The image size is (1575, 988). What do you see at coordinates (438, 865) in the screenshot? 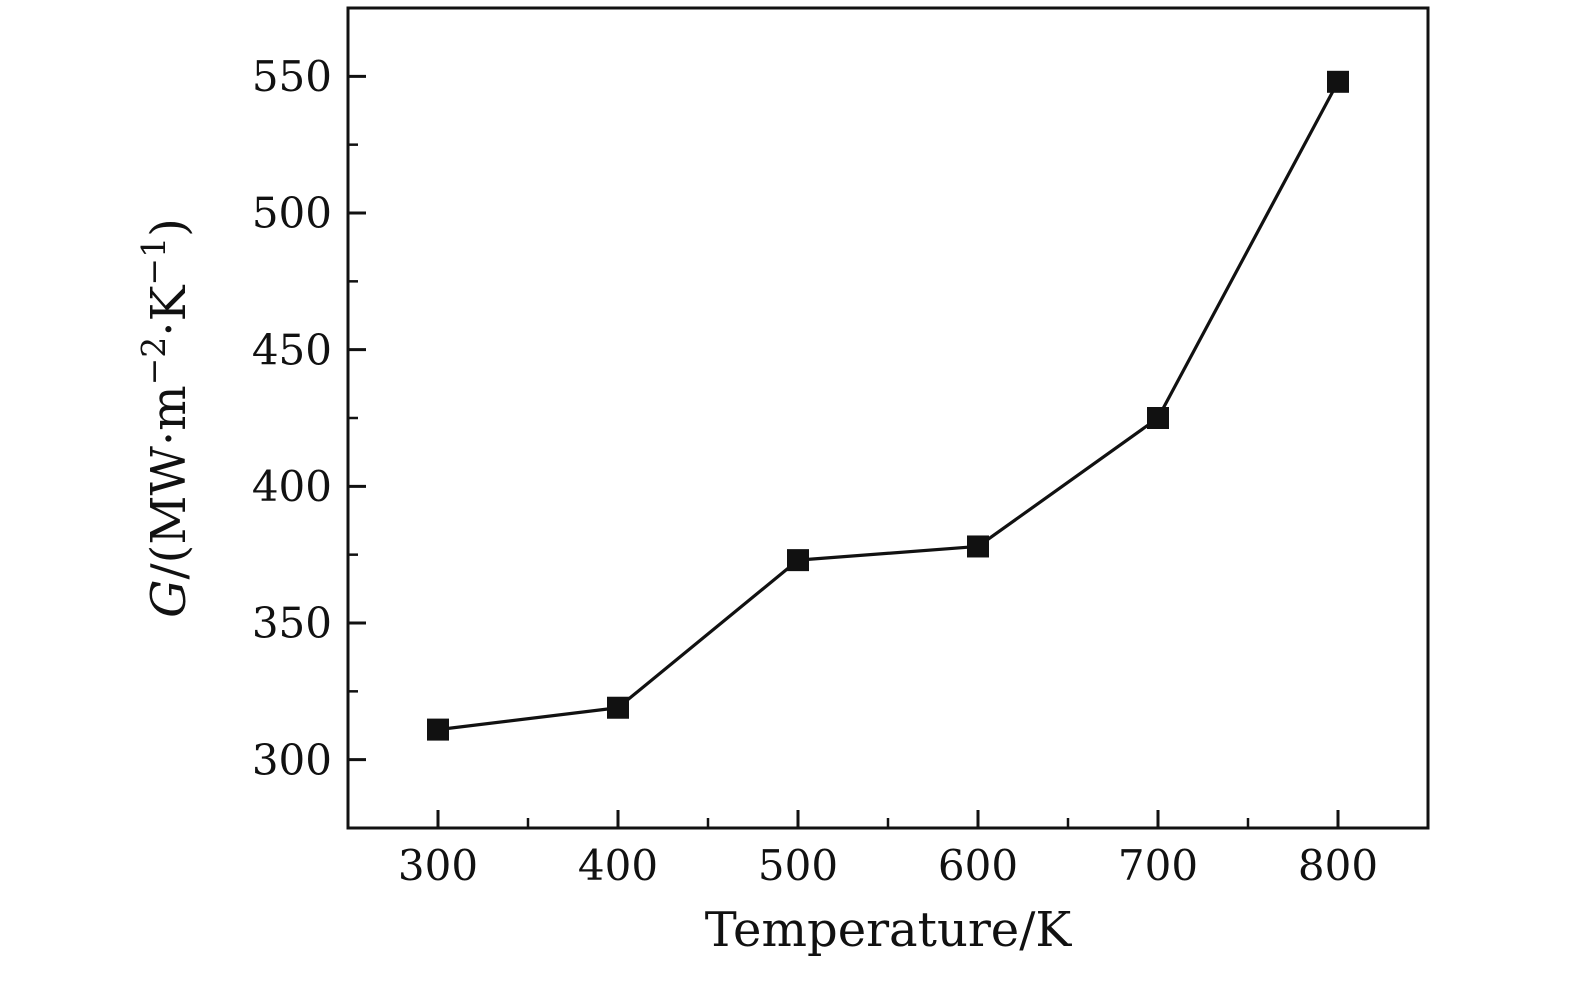
I see `x-tick-label: 300` at bounding box center [438, 865].